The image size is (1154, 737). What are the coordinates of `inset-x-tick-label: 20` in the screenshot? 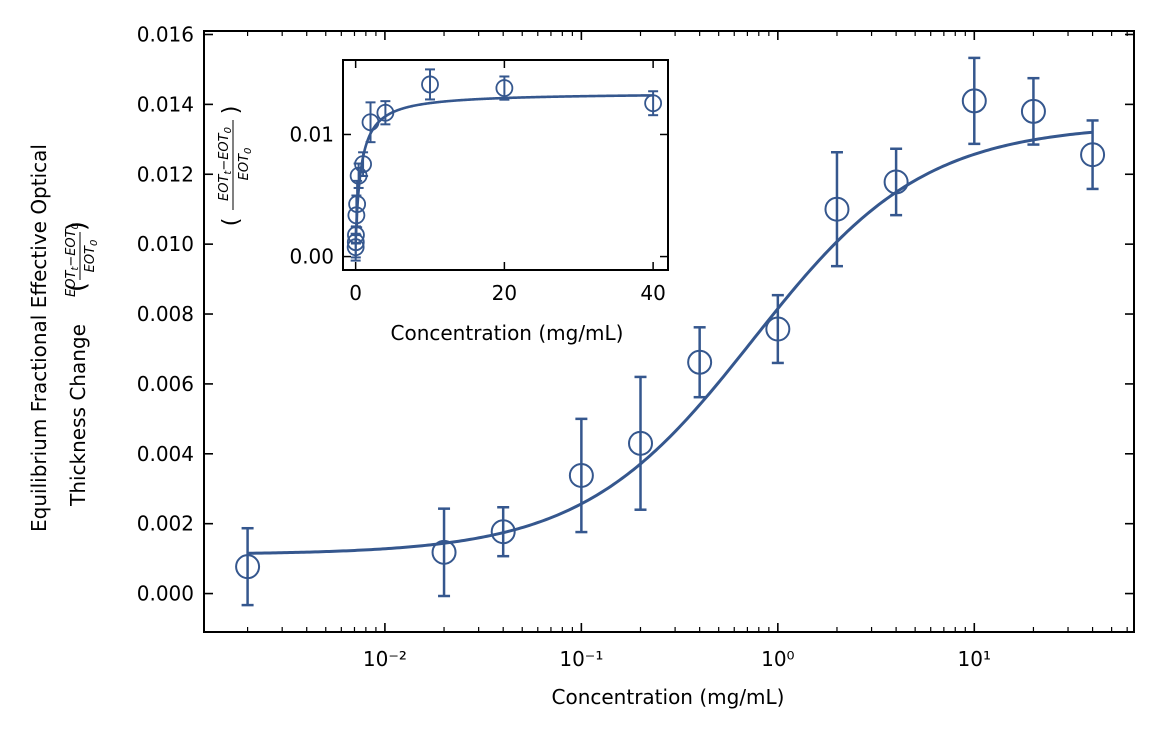 It's located at (504, 293).